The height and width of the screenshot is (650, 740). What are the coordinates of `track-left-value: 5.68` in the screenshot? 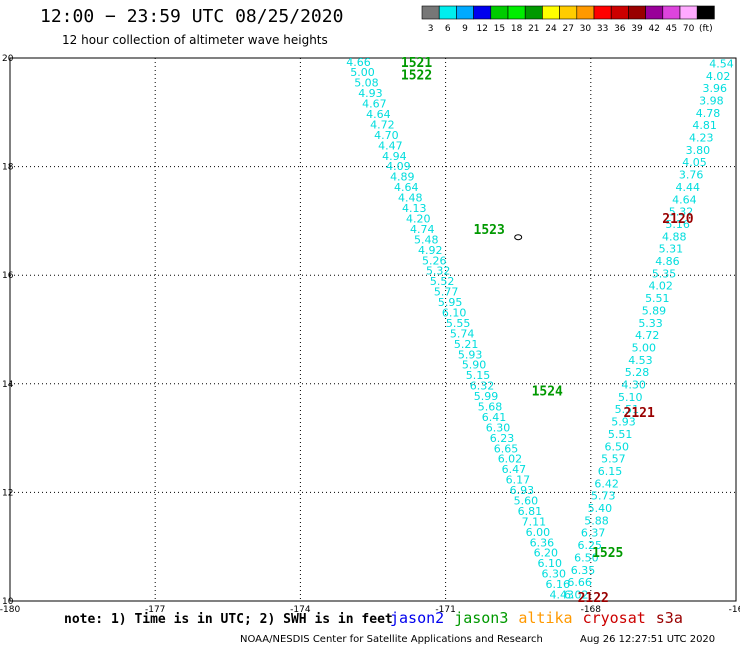 It's located at (490, 406).